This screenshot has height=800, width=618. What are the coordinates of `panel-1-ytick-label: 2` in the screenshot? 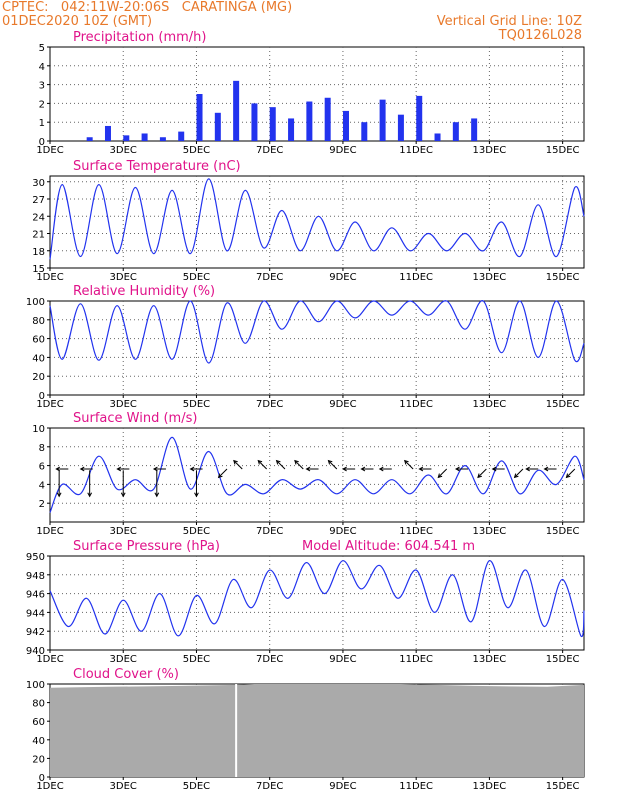 It's located at (42, 104).